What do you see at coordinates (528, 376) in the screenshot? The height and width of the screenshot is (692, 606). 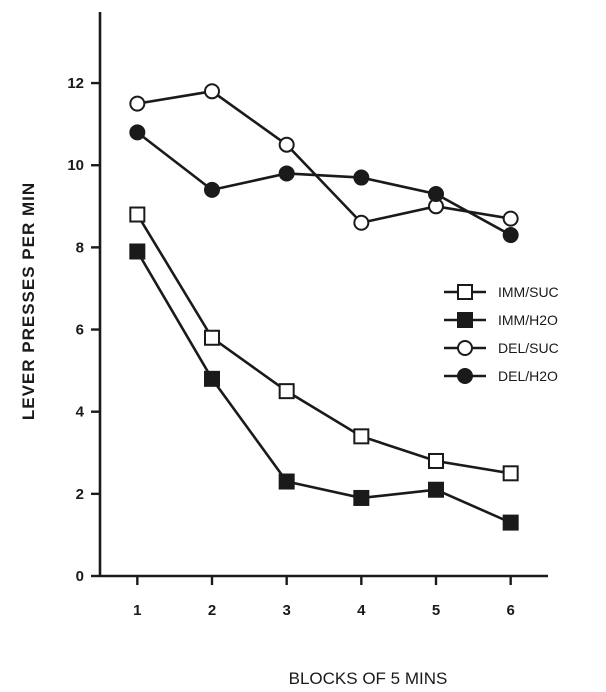 I see `legend-label: DEL/H2O` at bounding box center [528, 376].